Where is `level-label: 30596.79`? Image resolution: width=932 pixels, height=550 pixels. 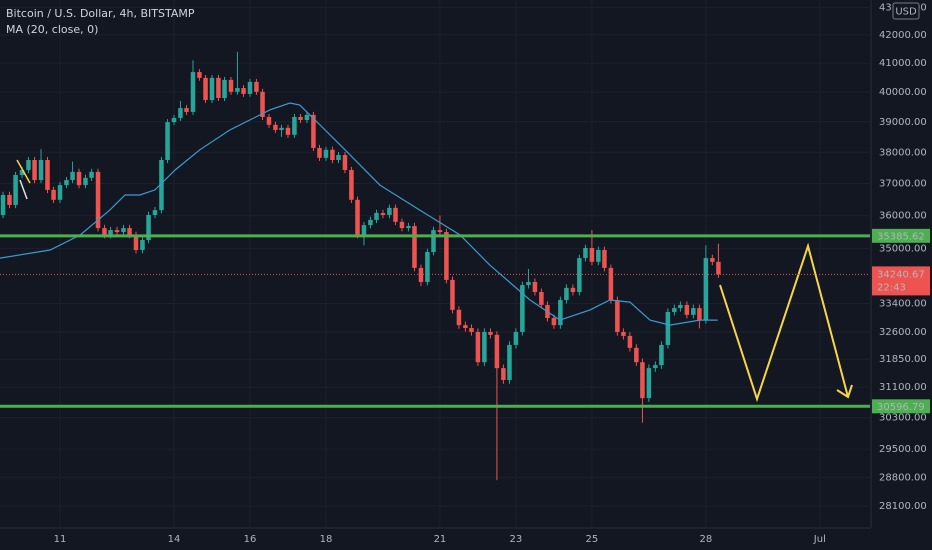
level-label: 30596.79 is located at coordinates (901, 407).